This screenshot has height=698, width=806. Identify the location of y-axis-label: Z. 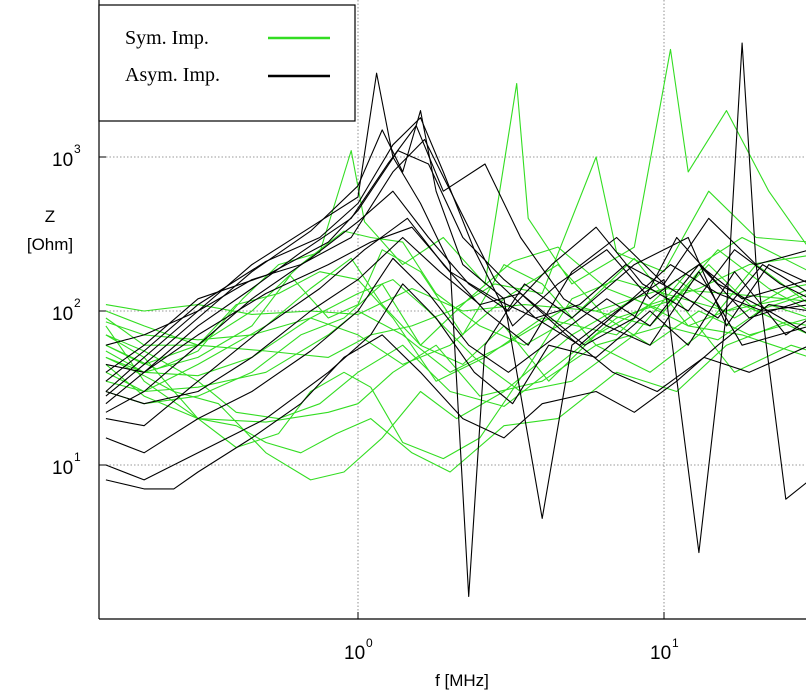
(50, 216).